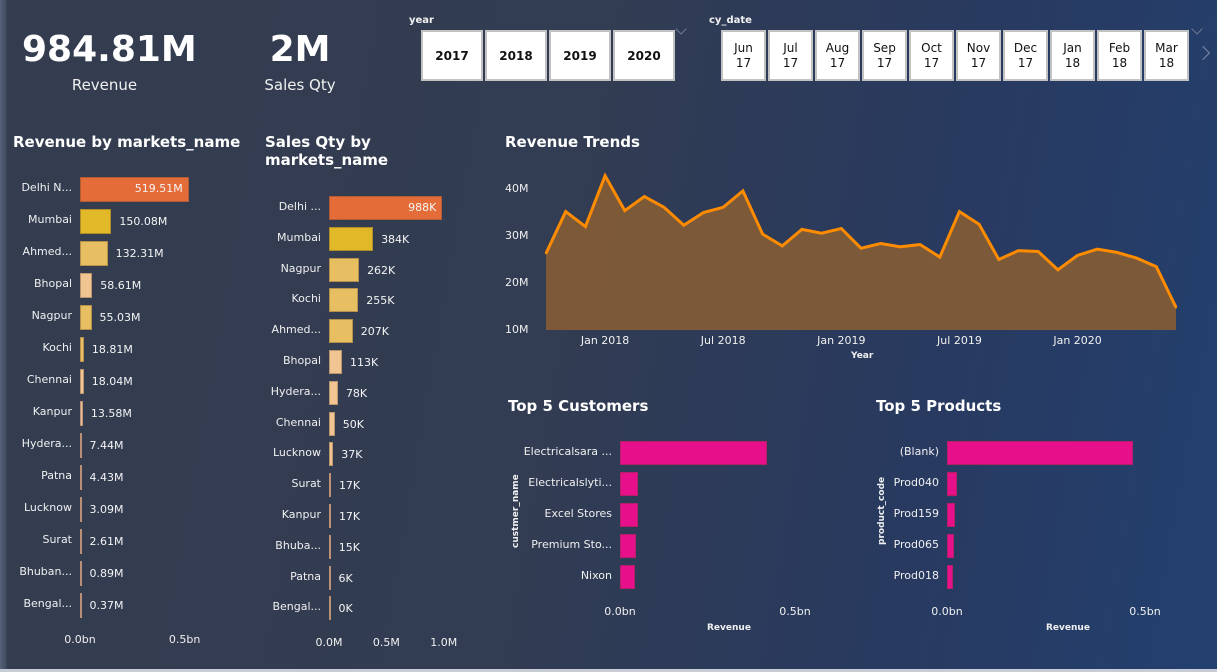 Image resolution: width=1217 pixels, height=672 pixels. I want to click on date-tile-aug-17: Aug 17, so click(837, 55).